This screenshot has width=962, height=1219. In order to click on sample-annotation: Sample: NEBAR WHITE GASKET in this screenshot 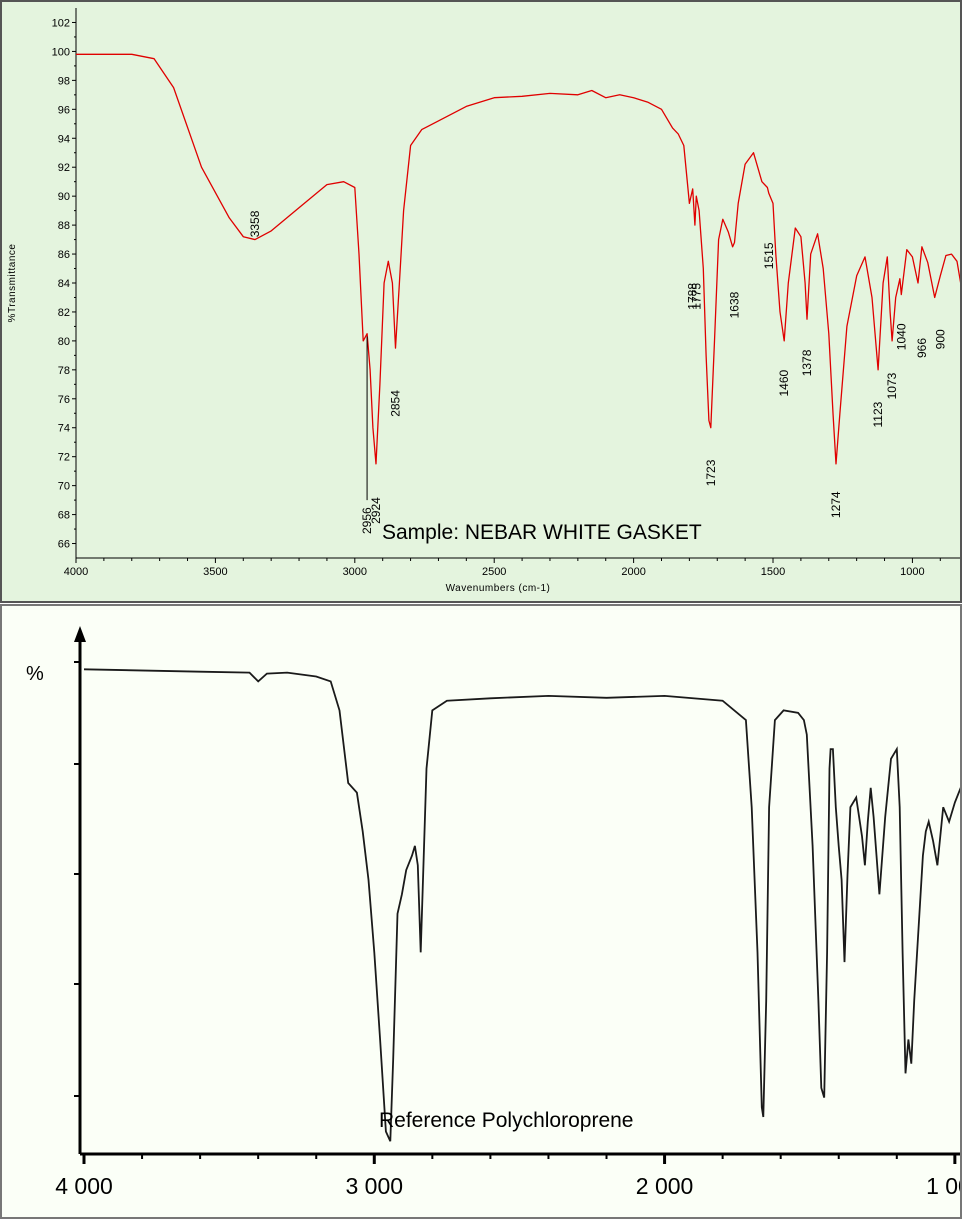, I will do `click(542, 532)`.